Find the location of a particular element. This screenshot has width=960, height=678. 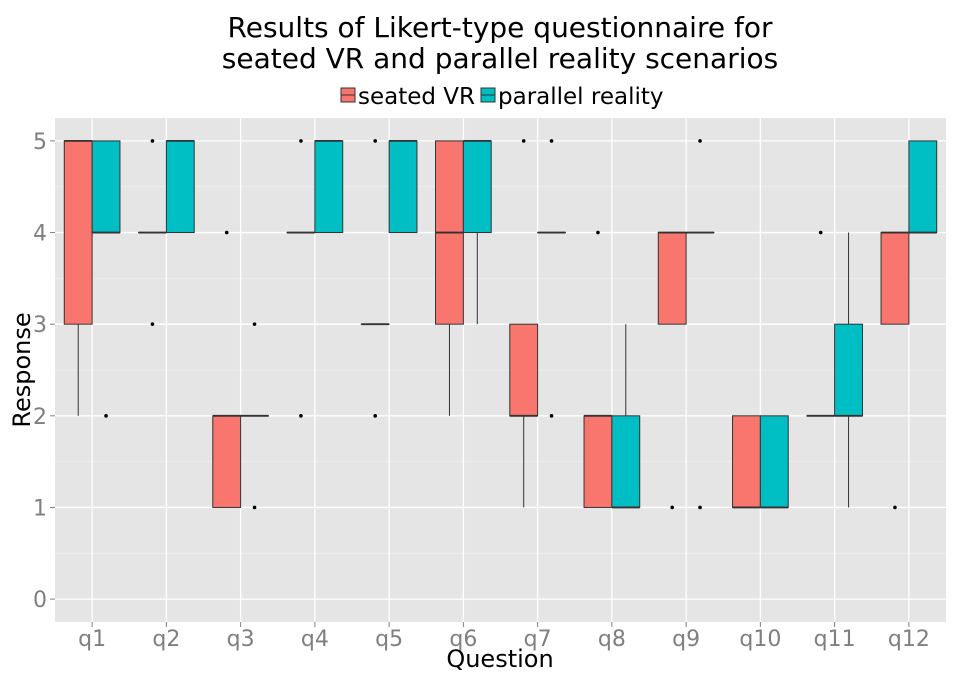

legend-label-seated-vr: seated VR is located at coordinates (416, 97).